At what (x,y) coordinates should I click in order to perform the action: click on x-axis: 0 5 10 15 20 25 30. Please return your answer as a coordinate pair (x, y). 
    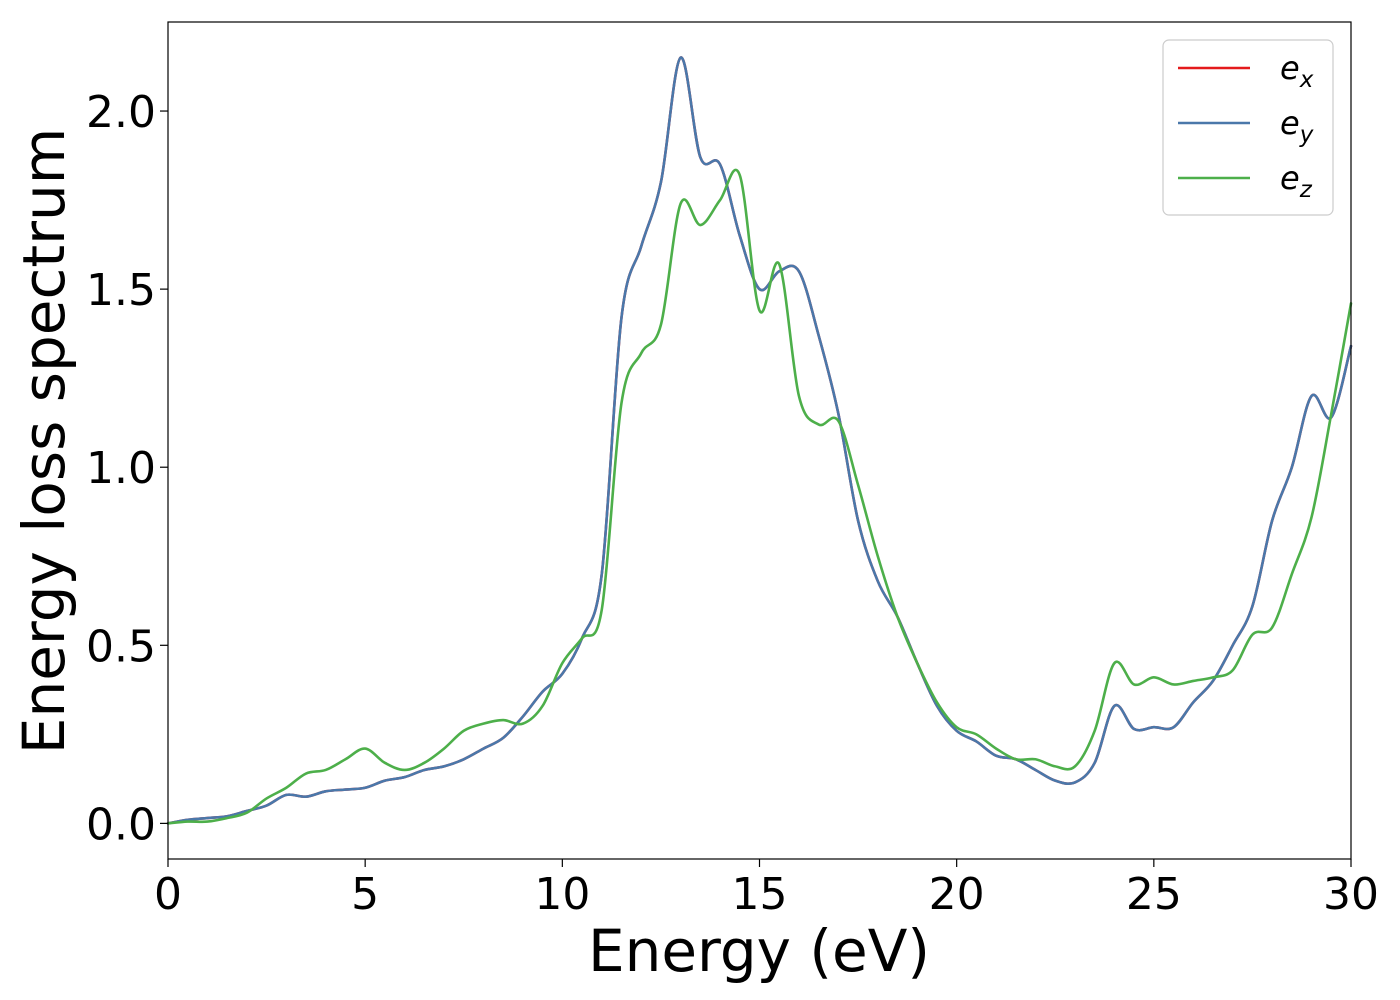
    Looking at the image, I should click on (766, 889).